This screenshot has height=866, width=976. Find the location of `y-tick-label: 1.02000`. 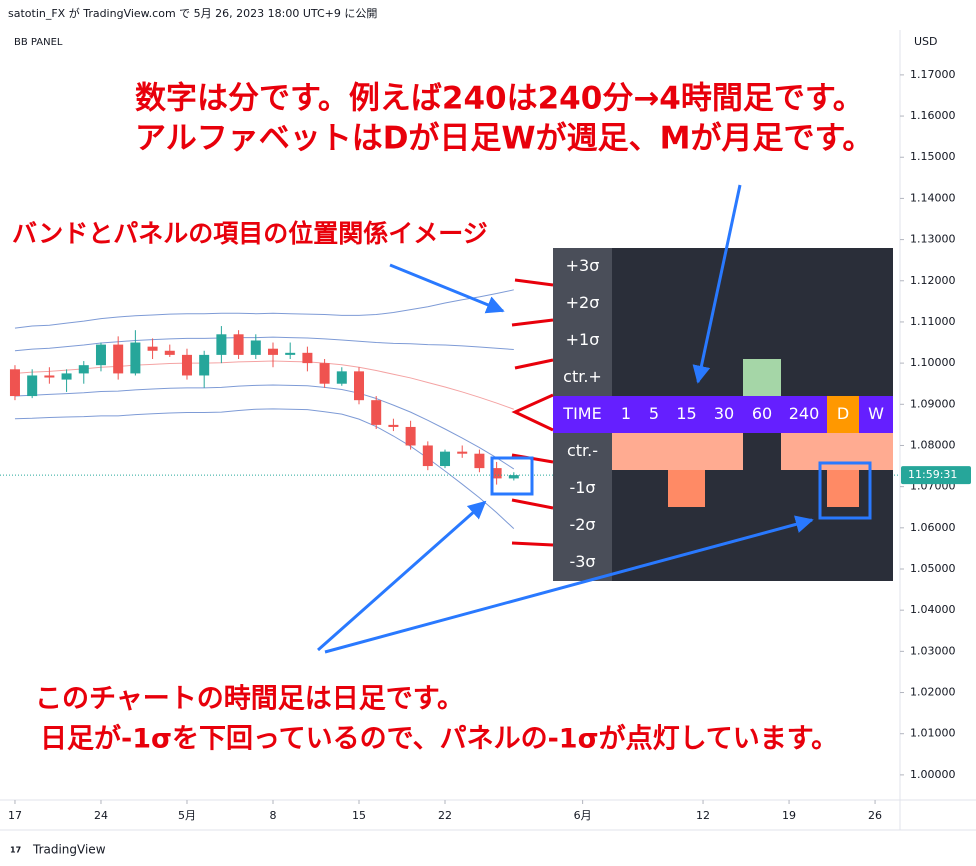

y-tick-label: 1.02000 is located at coordinates (933, 692).